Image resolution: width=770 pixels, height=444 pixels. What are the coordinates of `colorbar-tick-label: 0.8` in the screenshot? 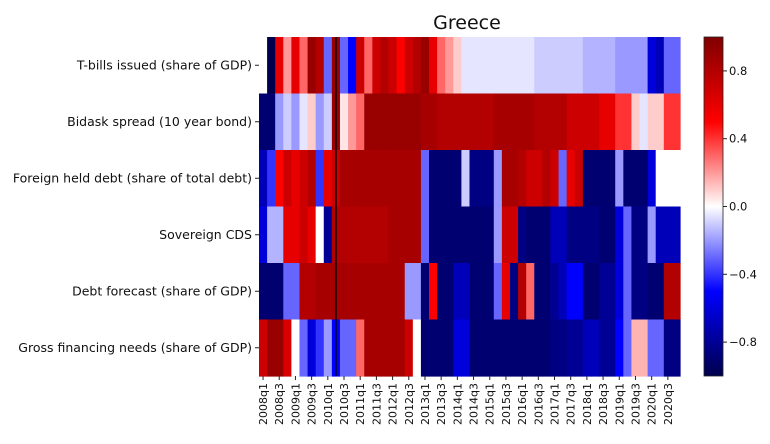 It's located at (738, 71).